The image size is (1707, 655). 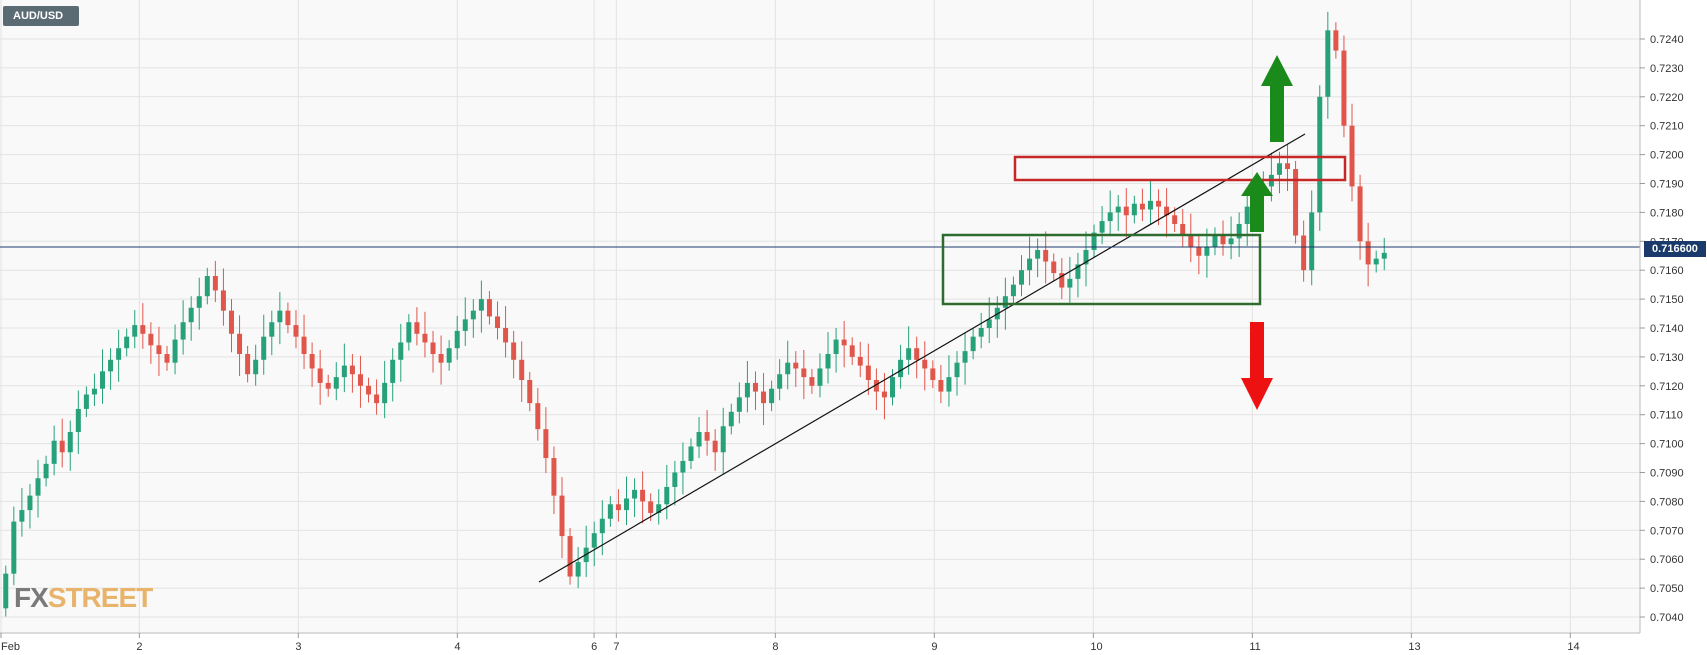 I want to click on y-tick-label: 0.7160, so click(x=1667, y=271).